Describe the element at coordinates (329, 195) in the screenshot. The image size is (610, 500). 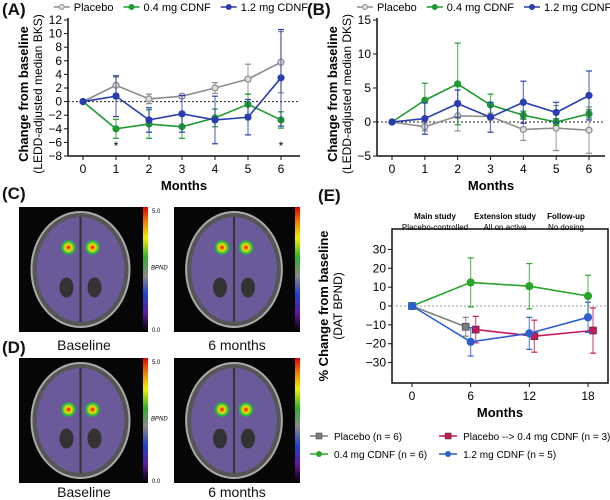
I see `panel-label-e: (E)` at that location.